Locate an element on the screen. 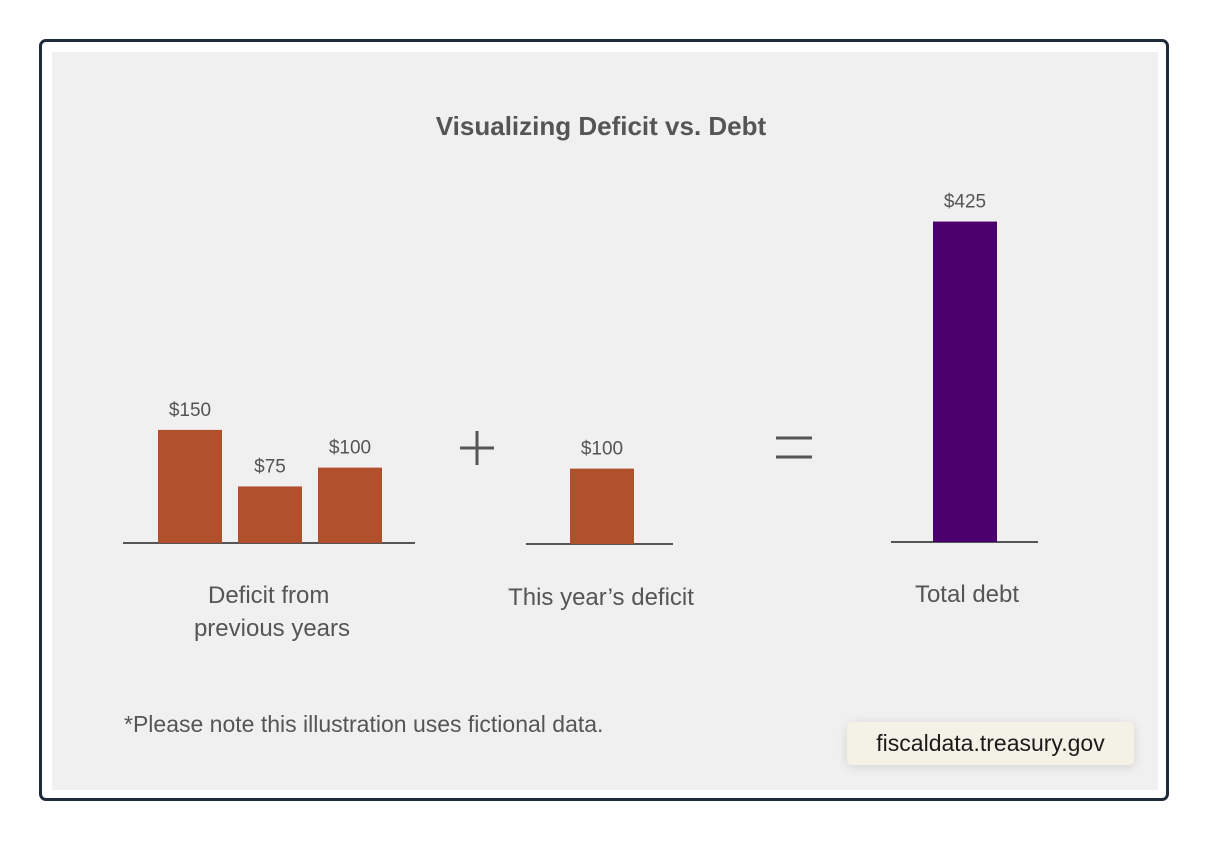 The image size is (1213, 845). group-label-line: previous years is located at coordinates (272, 628).